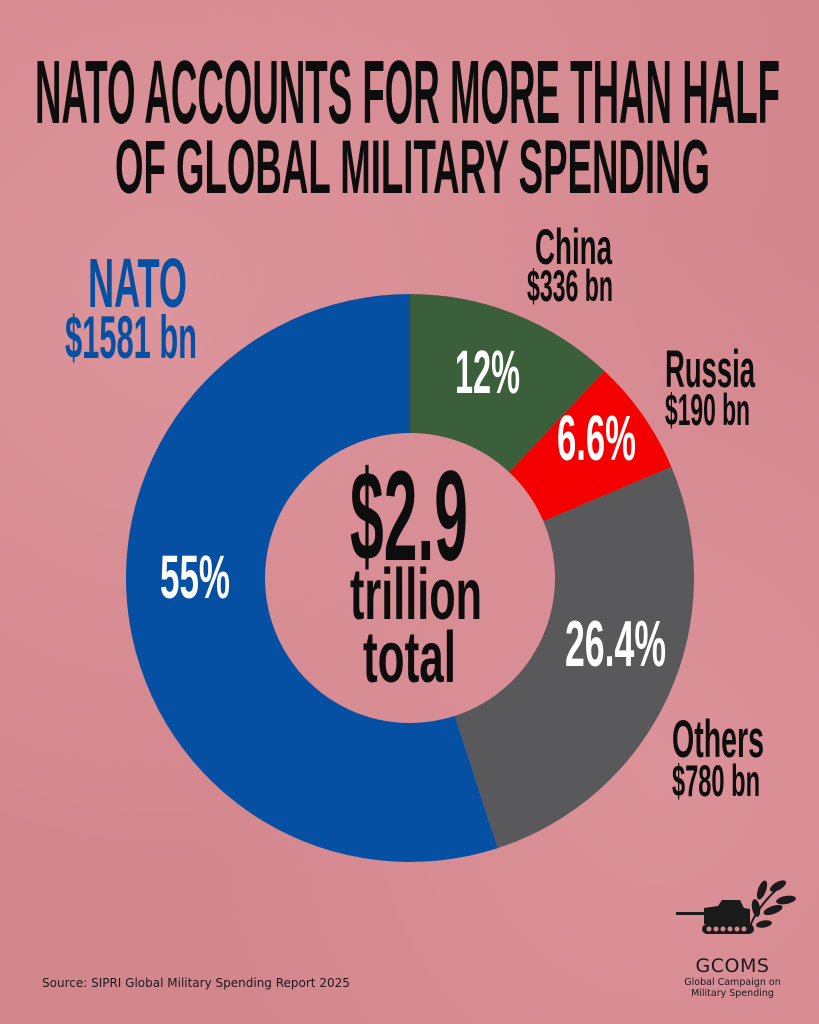 This screenshot has width=819, height=1024. What do you see at coordinates (131, 337) in the screenshot?
I see `legend-nato-amount: $1581 bn` at bounding box center [131, 337].